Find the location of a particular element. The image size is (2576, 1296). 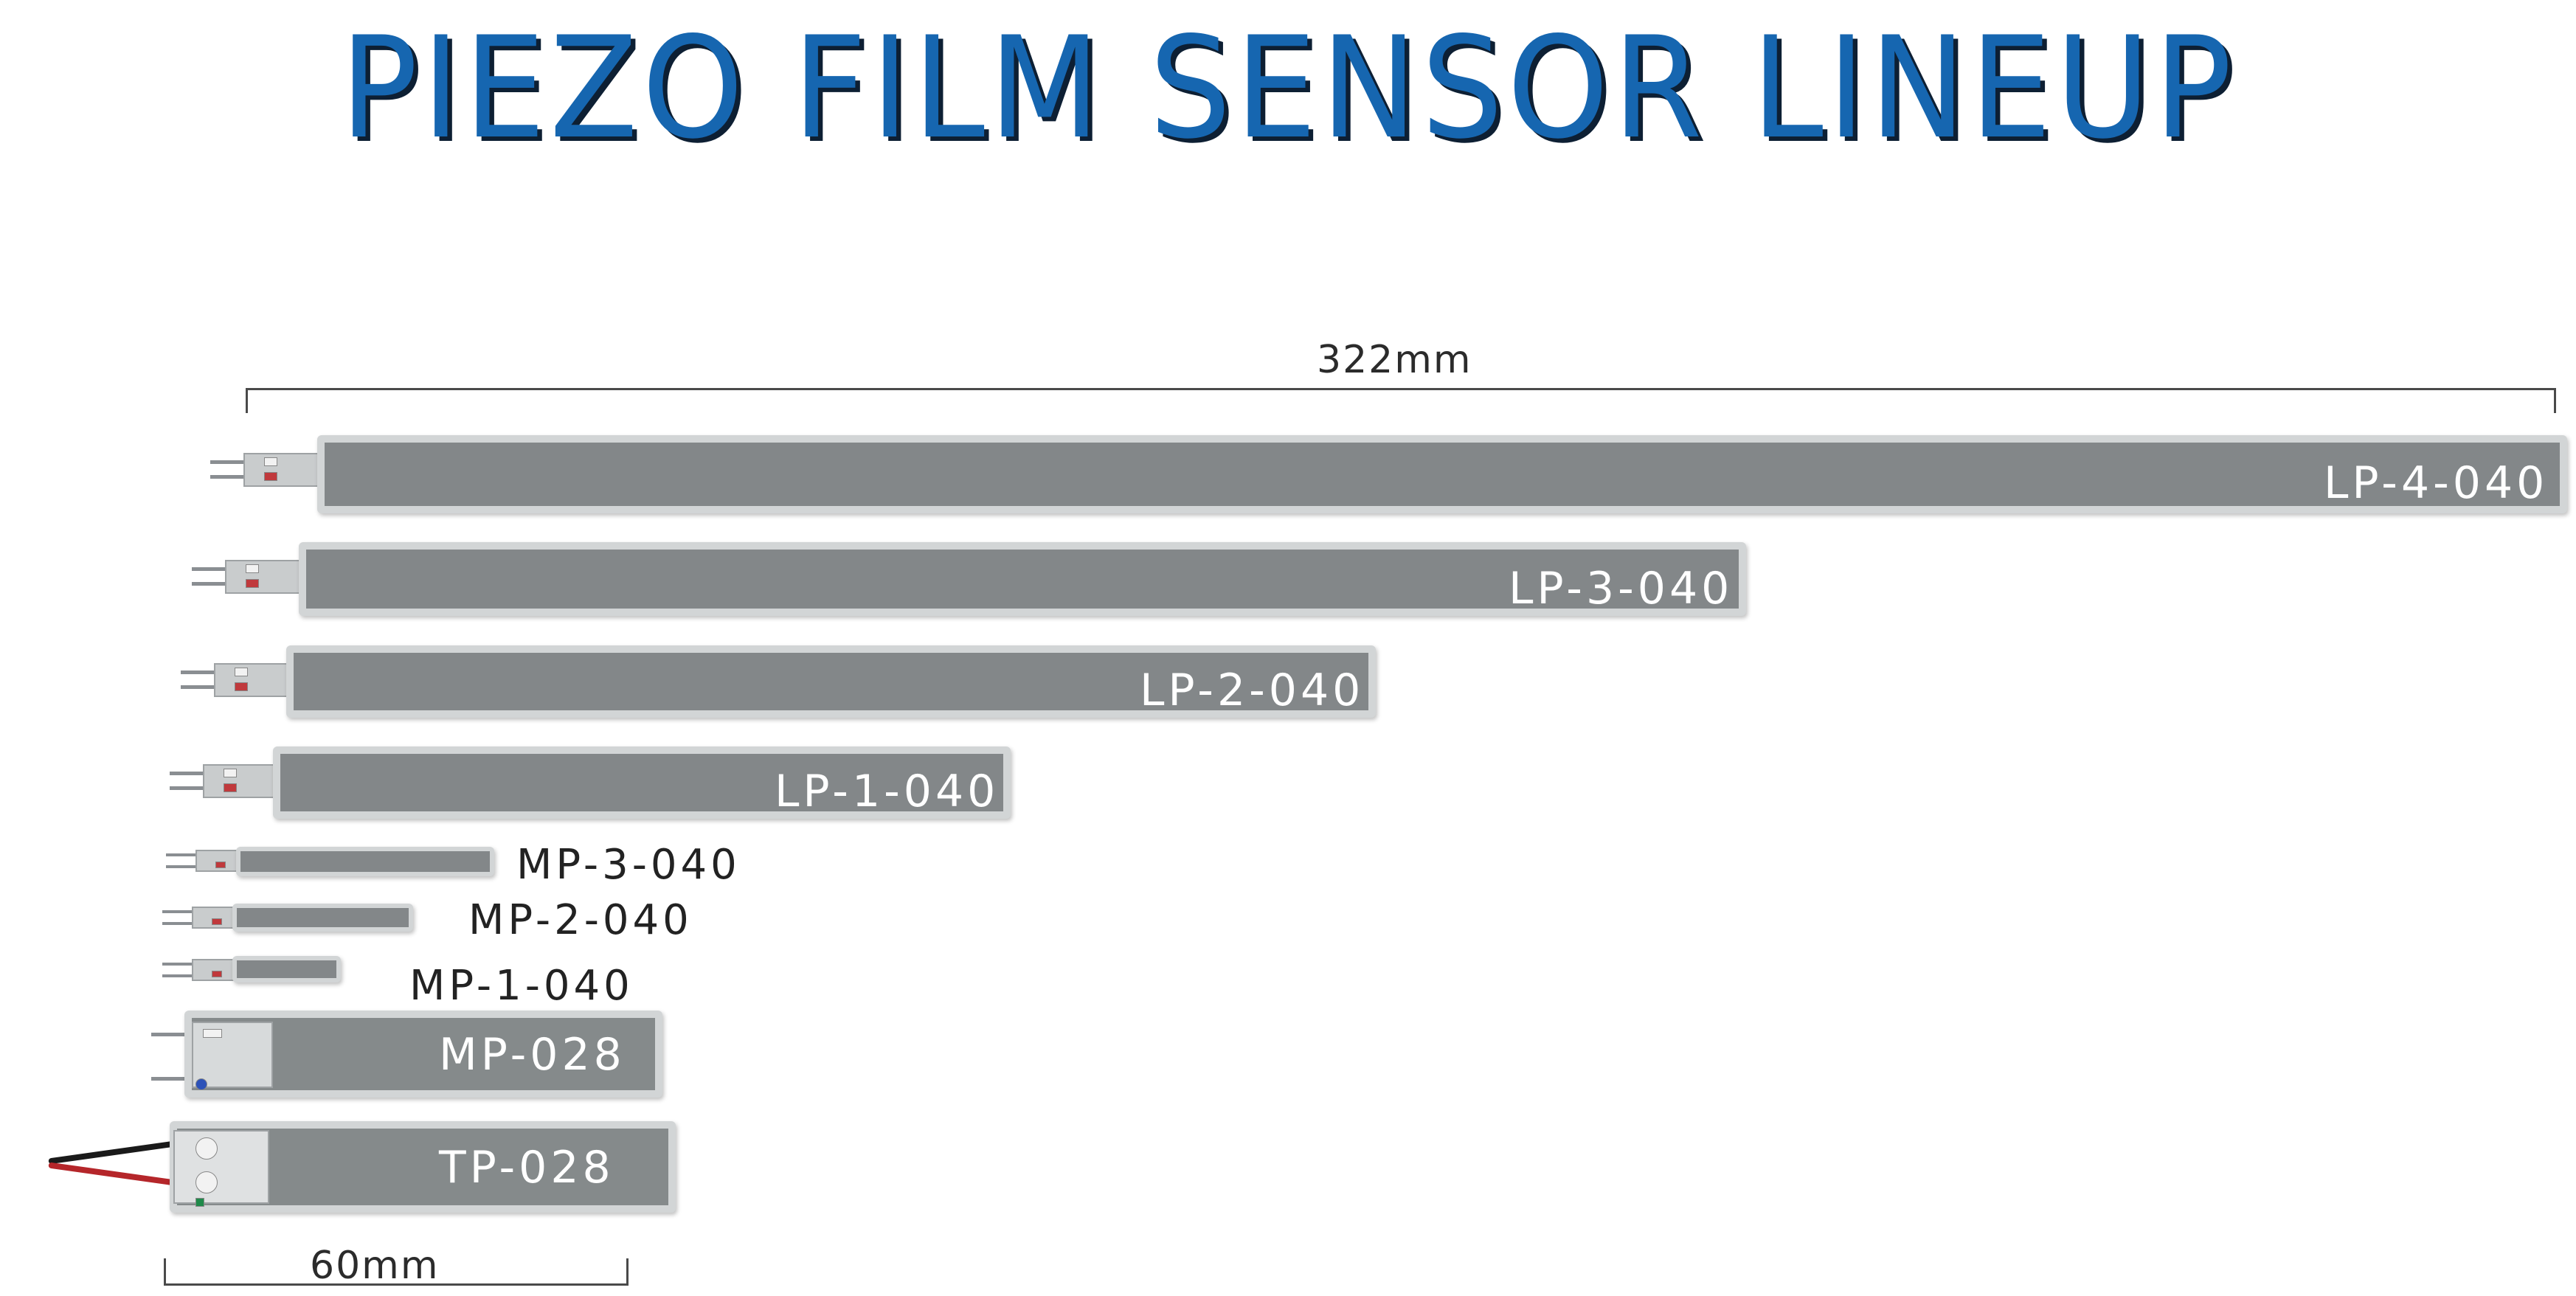

sensor-label: LP-1-040 is located at coordinates (887, 791).